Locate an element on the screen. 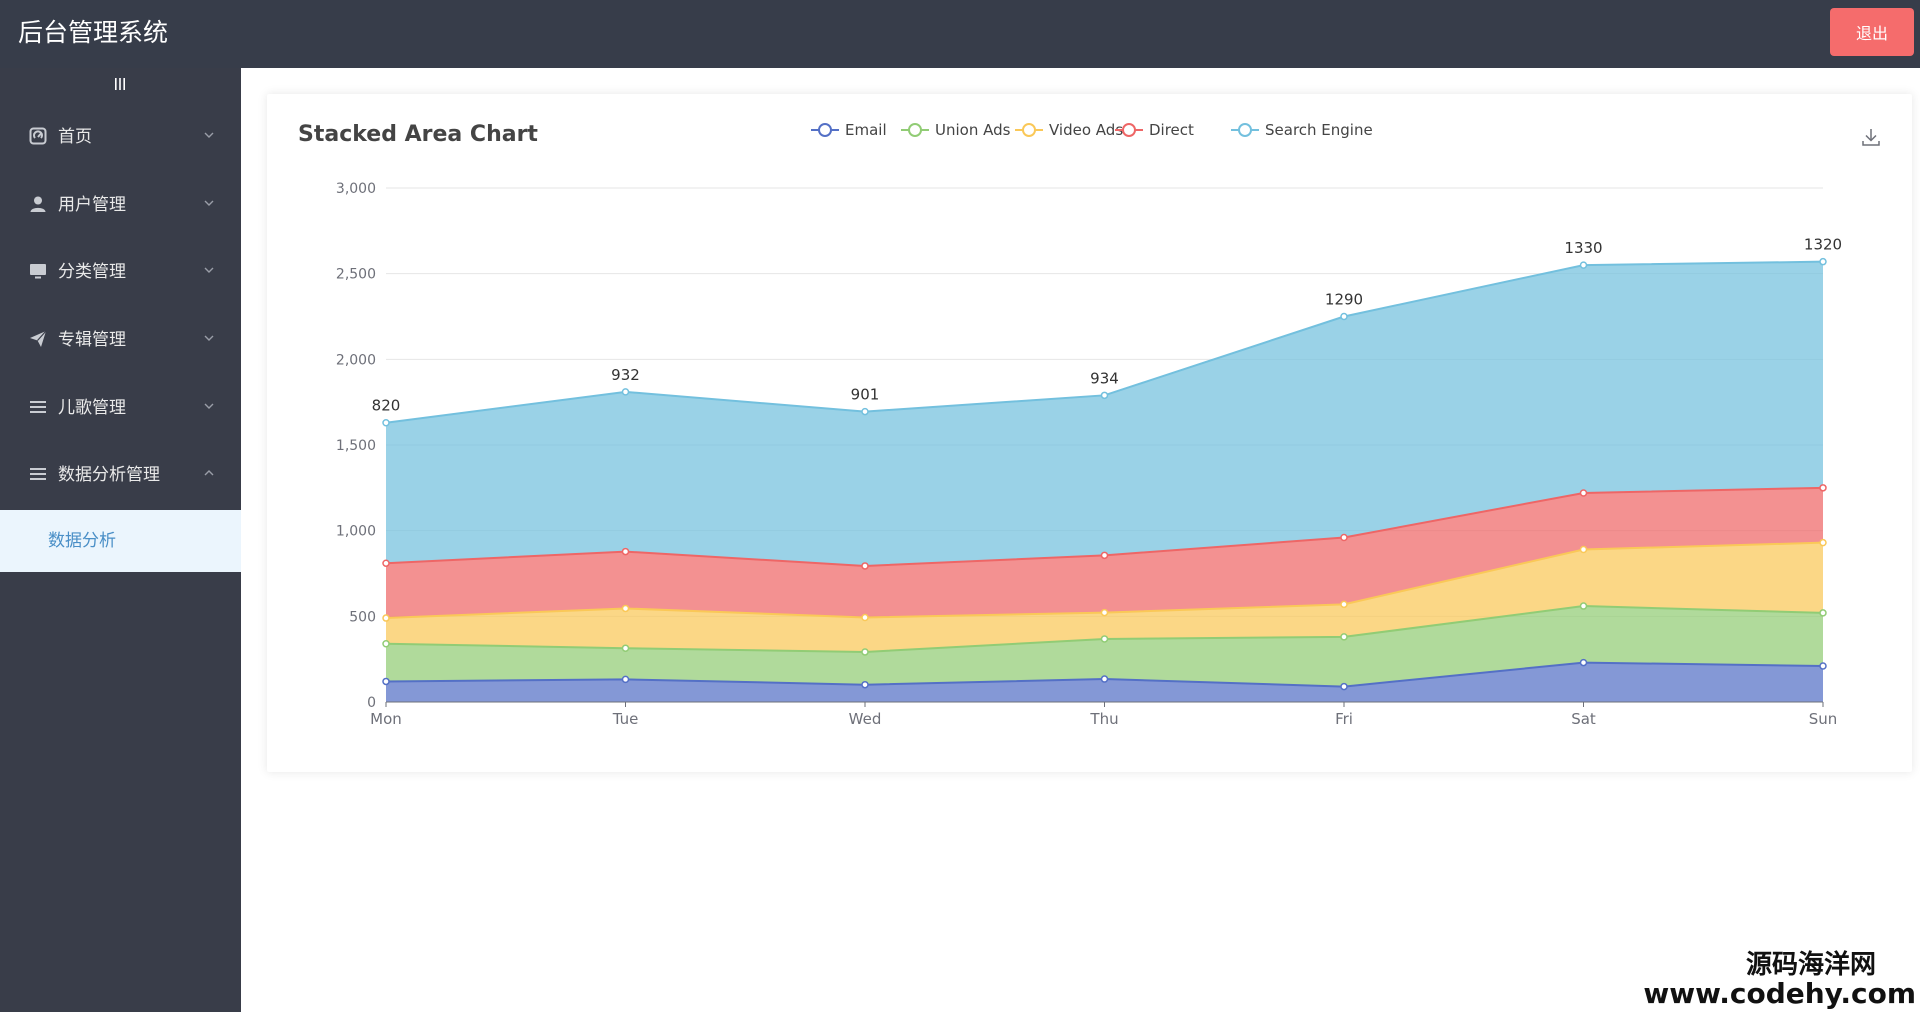  x-tick-label: Mon is located at coordinates (386, 719).